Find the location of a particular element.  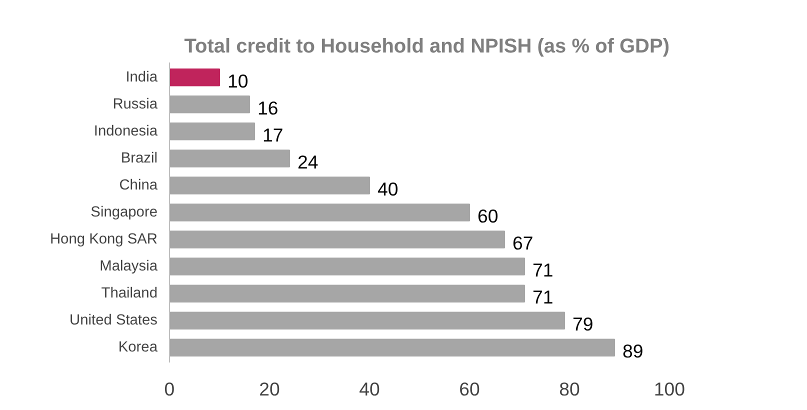

y-tick-label: Russia is located at coordinates (135, 104).